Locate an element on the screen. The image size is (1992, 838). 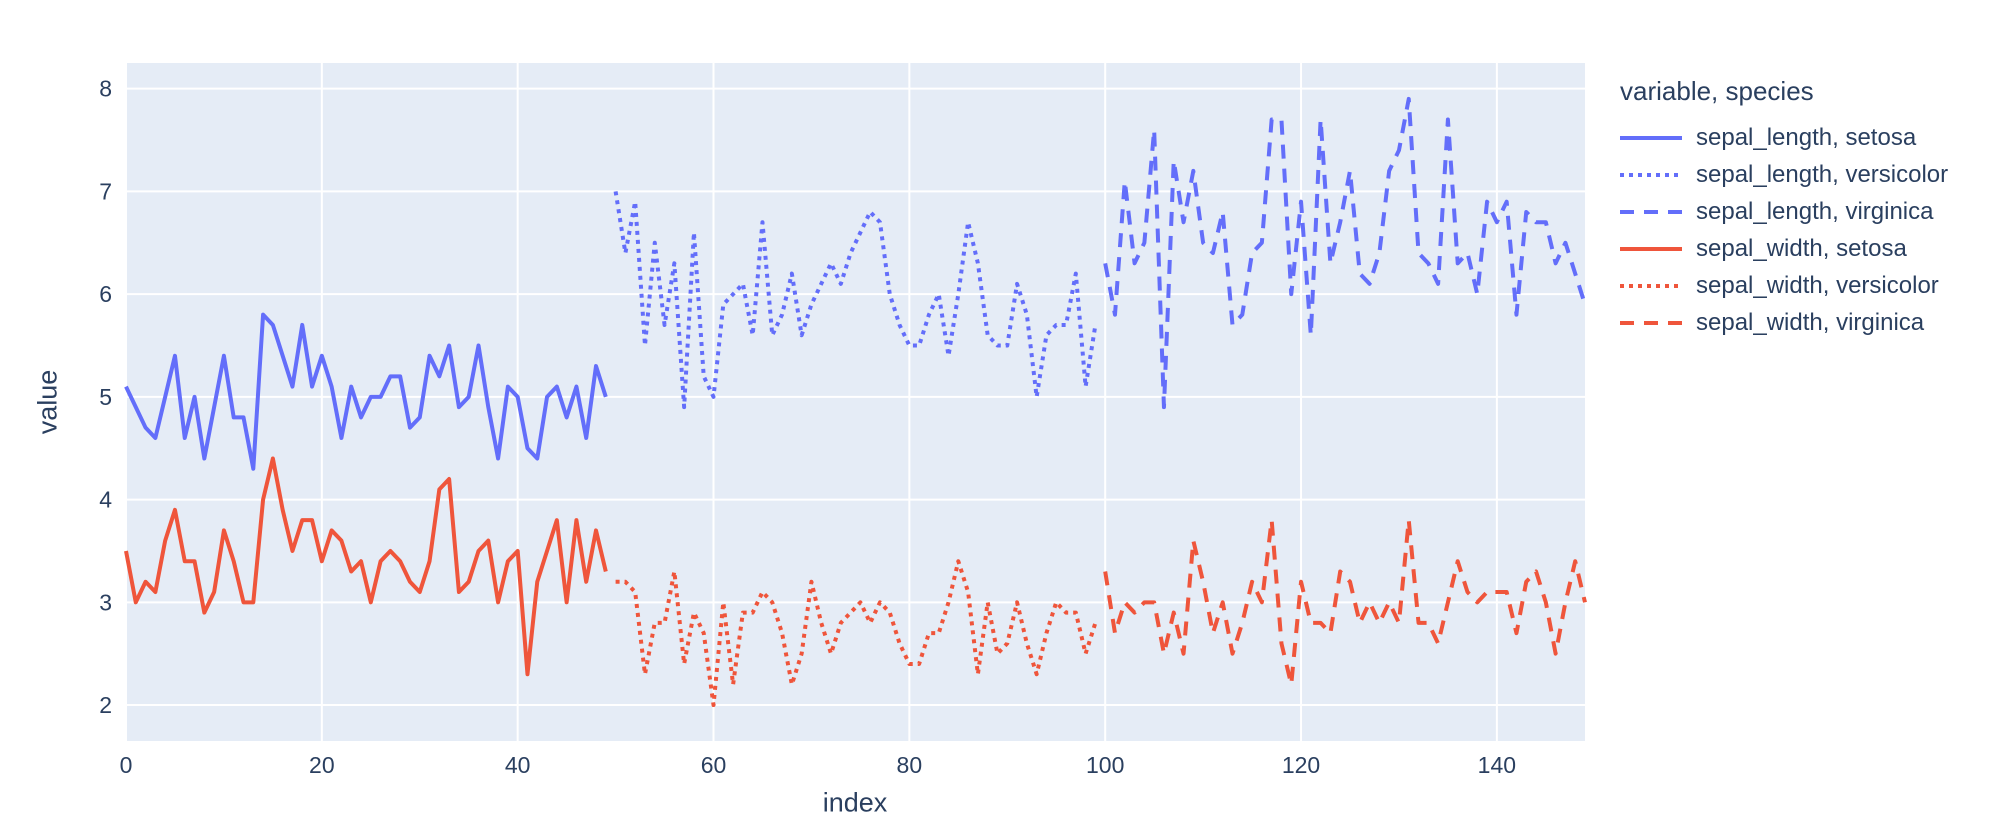
y-tick-label: 5 is located at coordinates (105, 397).